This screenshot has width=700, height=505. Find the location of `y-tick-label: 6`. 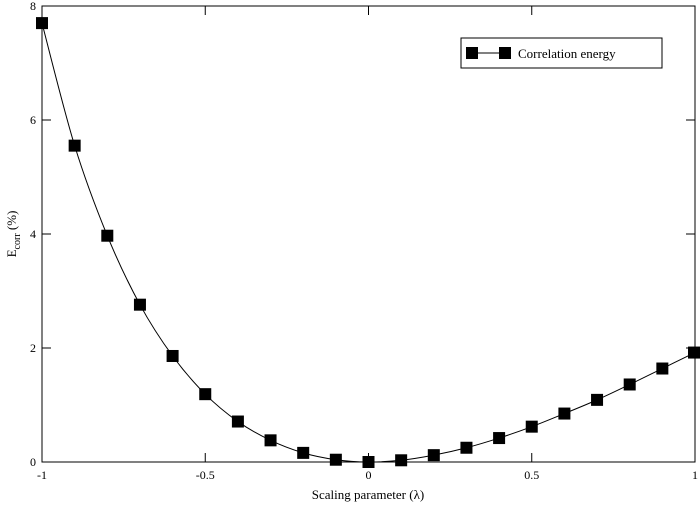

y-tick-label: 6 is located at coordinates (33, 120).